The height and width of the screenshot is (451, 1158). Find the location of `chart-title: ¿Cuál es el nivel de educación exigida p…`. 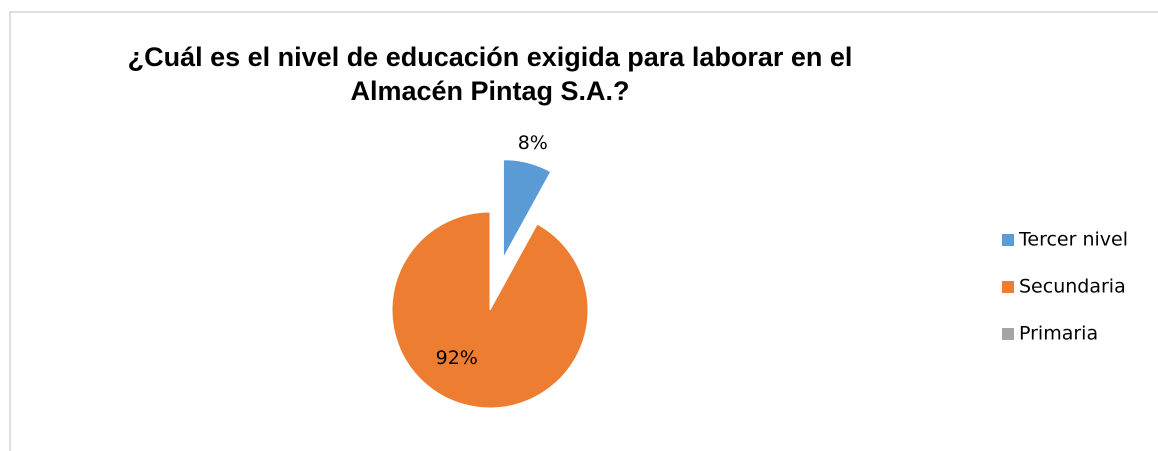

chart-title: ¿Cuál es el nivel de educación exigida p… is located at coordinates (490, 74).